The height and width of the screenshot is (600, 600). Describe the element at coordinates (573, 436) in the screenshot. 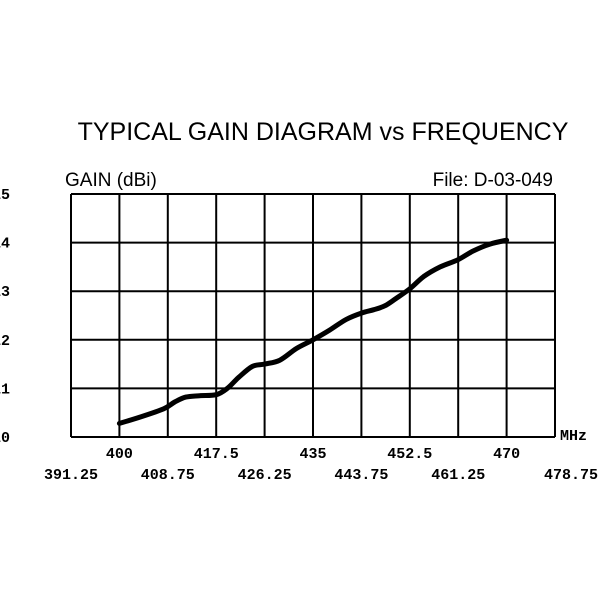

I see `x-unit-label: MHz` at that location.